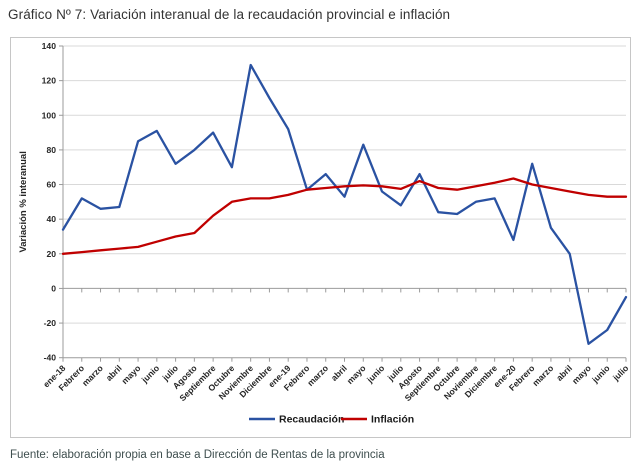 The height and width of the screenshot is (470, 640). What do you see at coordinates (51, 219) in the screenshot?
I see `y-tick-label: 40` at bounding box center [51, 219].